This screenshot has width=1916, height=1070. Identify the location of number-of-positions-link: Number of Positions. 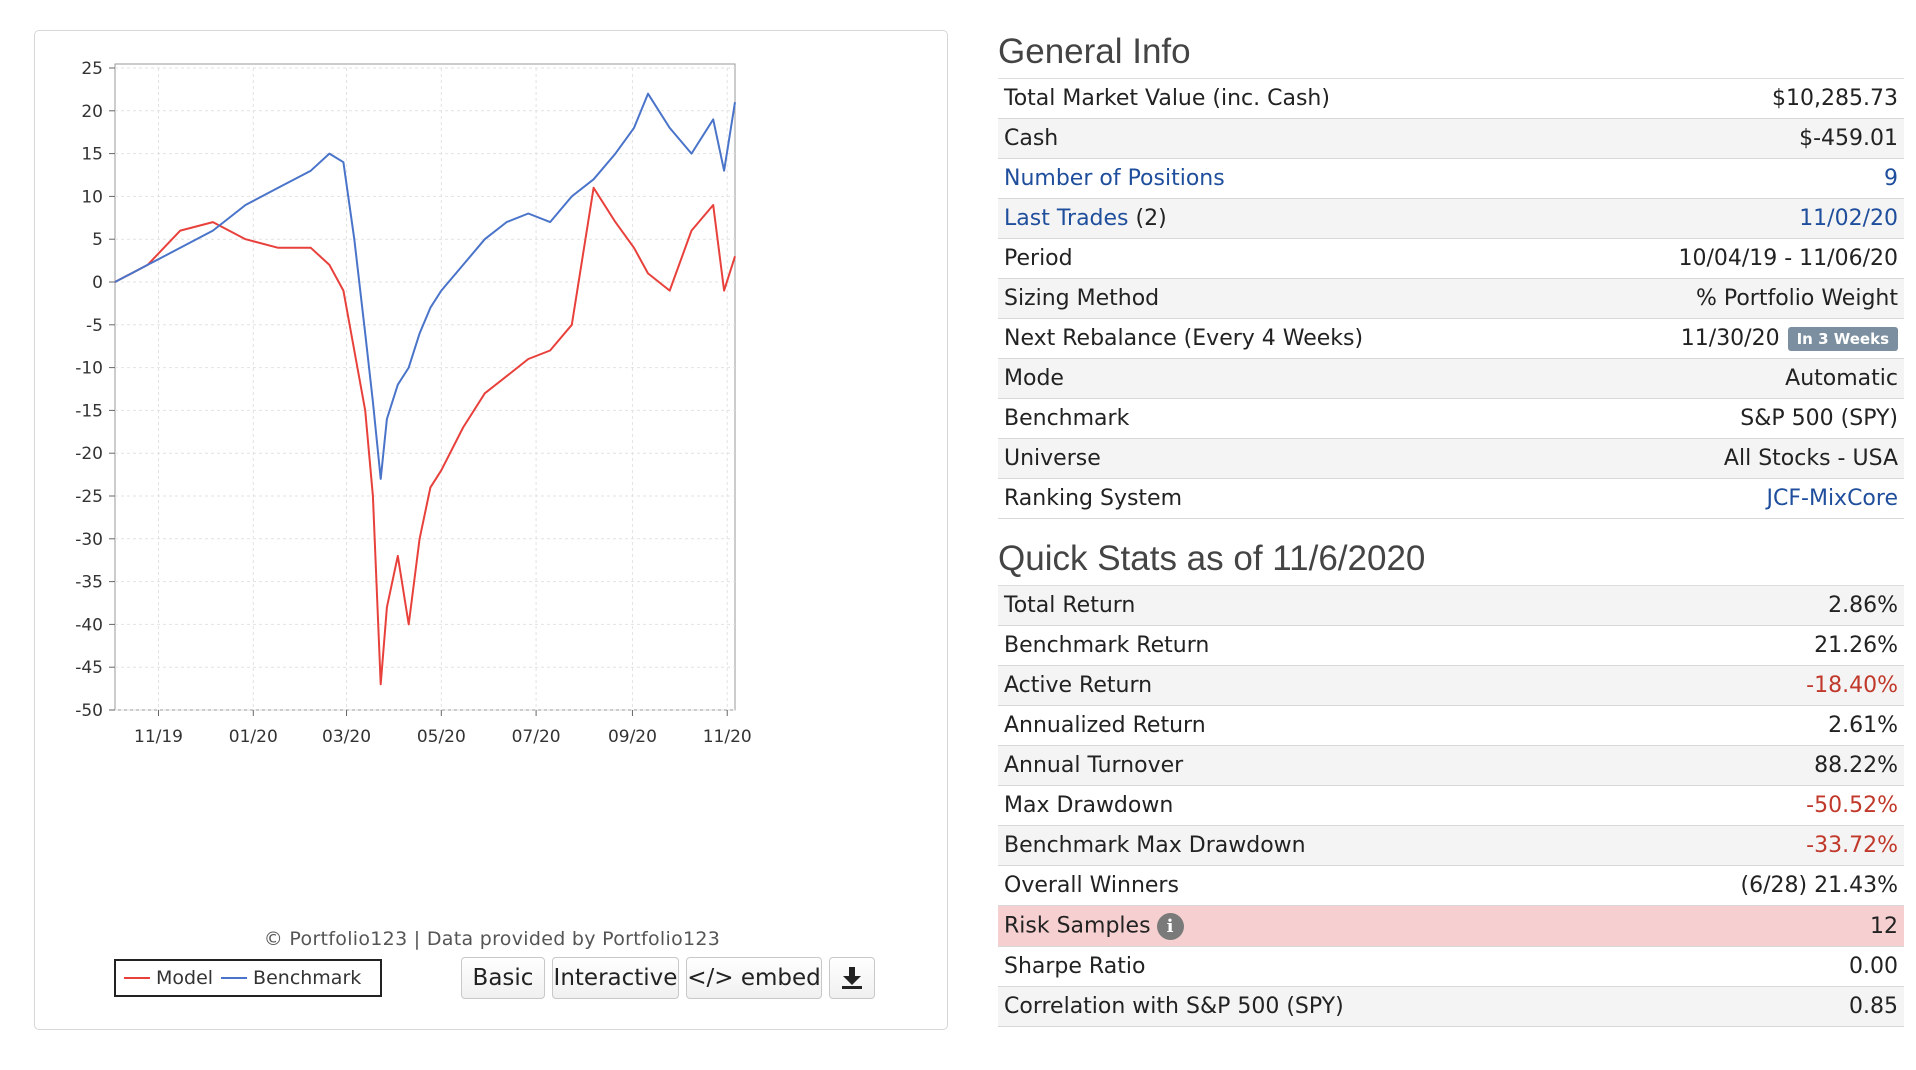
(1114, 178).